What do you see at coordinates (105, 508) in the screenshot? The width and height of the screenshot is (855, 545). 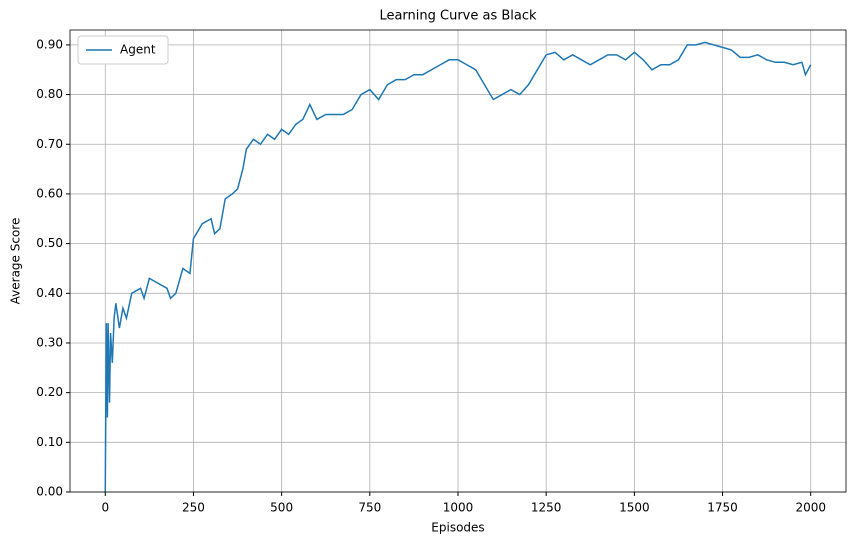 I see `x-tick-label: 0` at bounding box center [105, 508].